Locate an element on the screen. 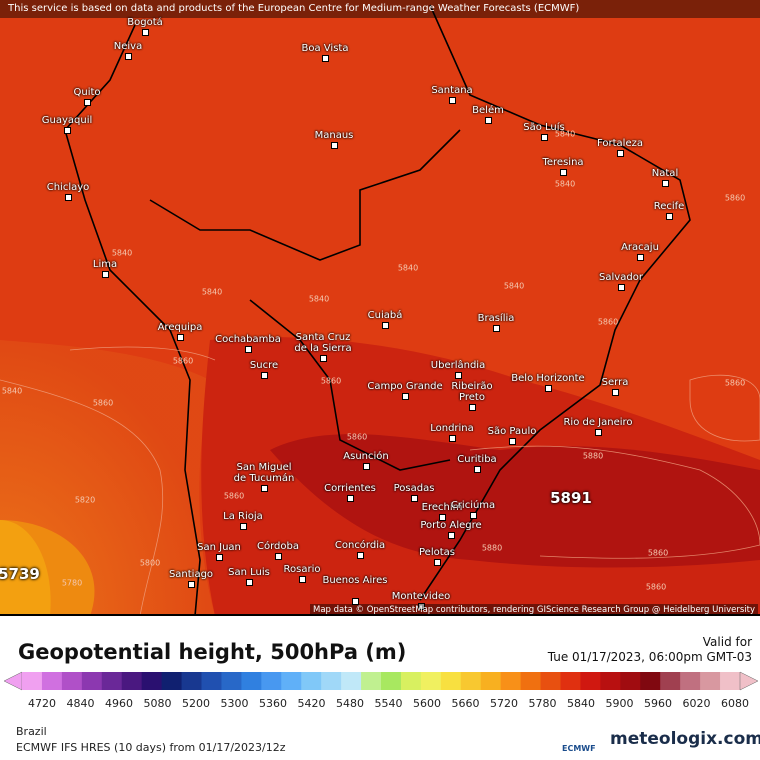 The height and width of the screenshot is (760, 760). city-label: Pelotas is located at coordinates (437, 552).